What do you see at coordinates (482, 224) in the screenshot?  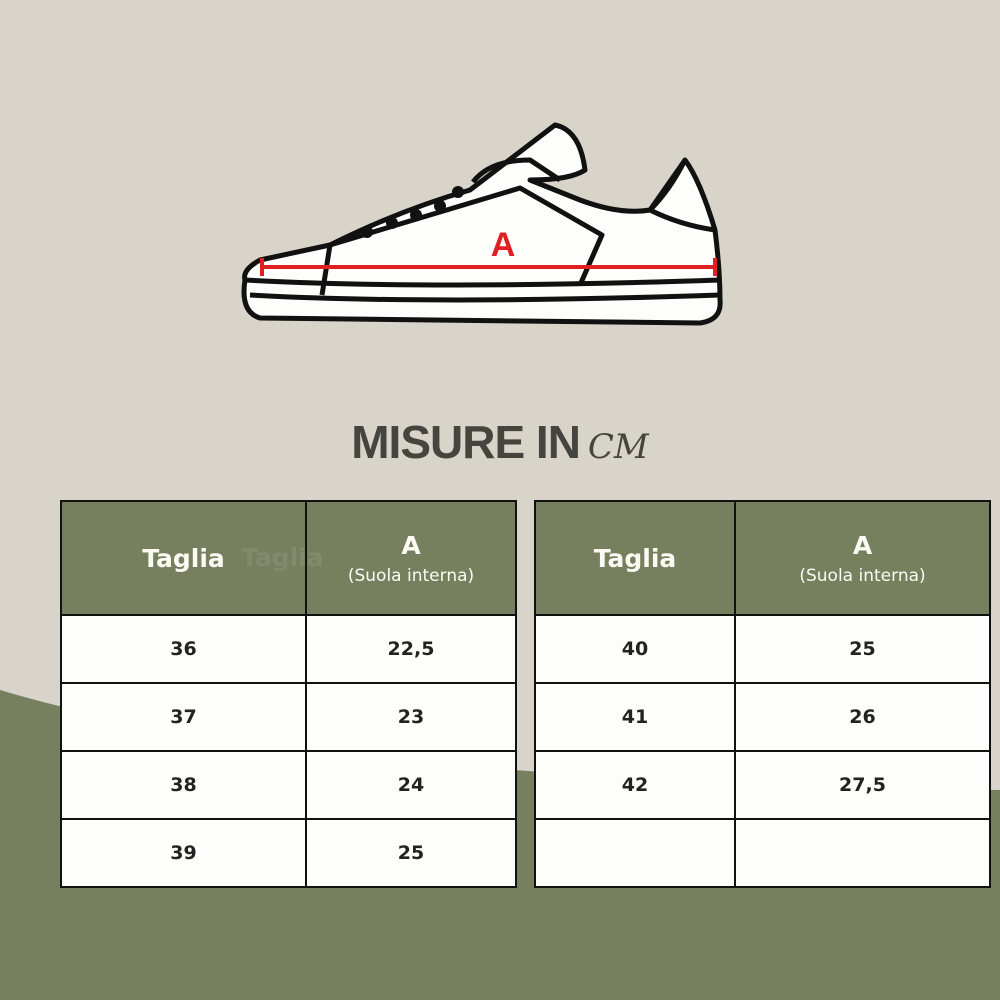 I see `shoe-illustration: A` at bounding box center [482, 224].